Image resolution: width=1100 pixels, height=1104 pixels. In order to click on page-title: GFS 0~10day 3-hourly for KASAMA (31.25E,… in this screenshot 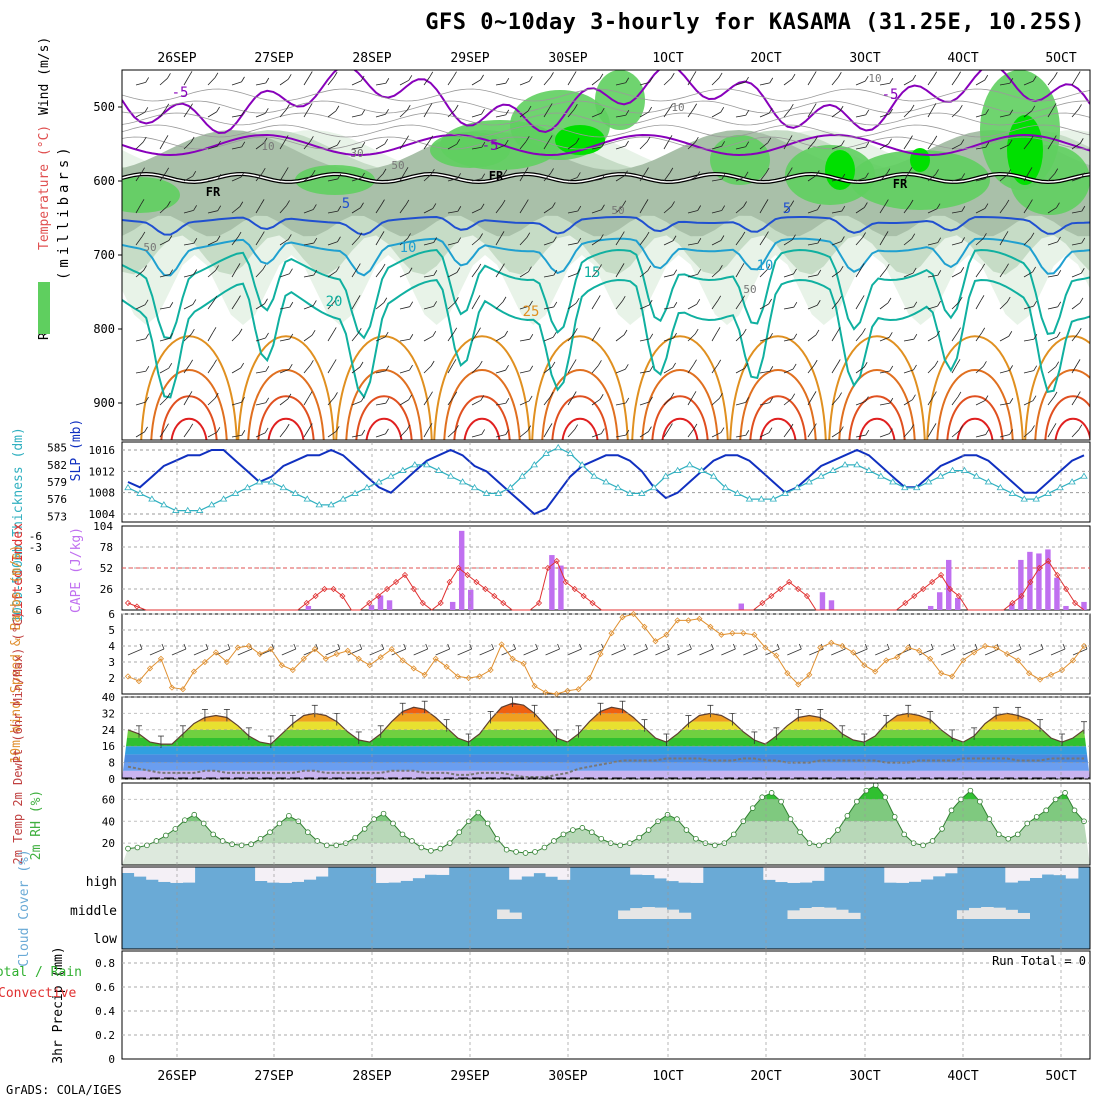, I will do `click(755, 22)`.